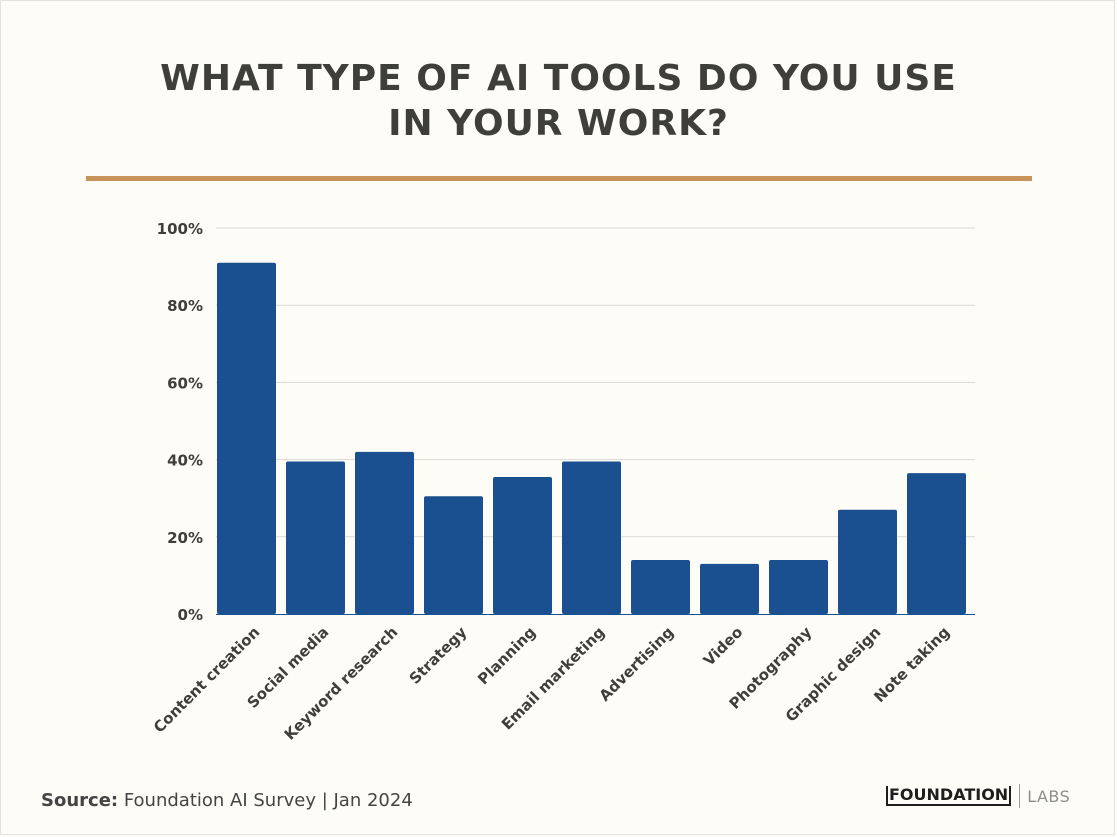 Image resolution: width=1117 pixels, height=837 pixels. Describe the element at coordinates (80, 800) in the screenshot. I see `source-label: Source:` at that location.